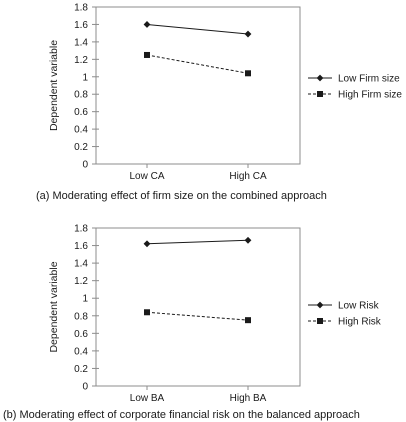 The image size is (406, 422). Describe the element at coordinates (198, 173) in the screenshot. I see `x-axis: Low CA High CA` at that location.